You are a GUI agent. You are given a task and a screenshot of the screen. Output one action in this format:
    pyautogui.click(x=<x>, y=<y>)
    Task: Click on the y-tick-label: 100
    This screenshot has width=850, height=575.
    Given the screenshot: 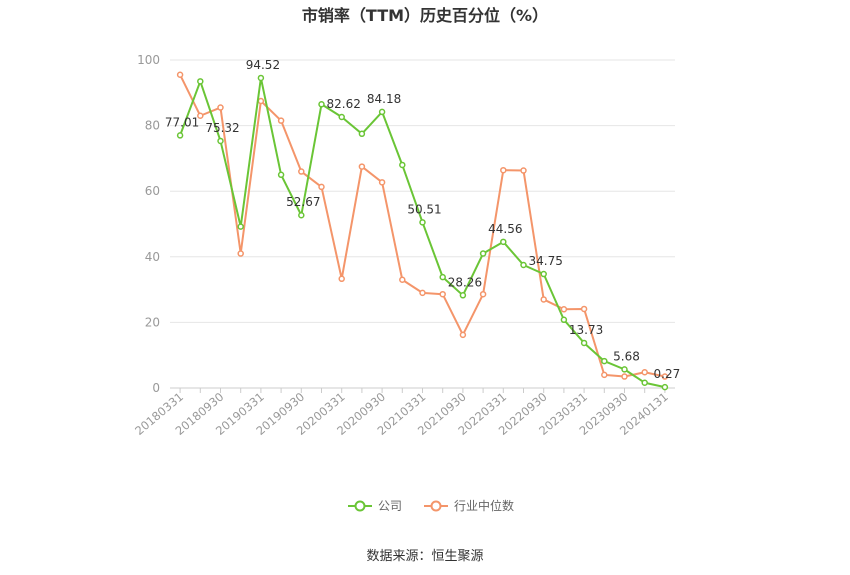 What is the action you would take?
    pyautogui.click(x=148, y=60)
    